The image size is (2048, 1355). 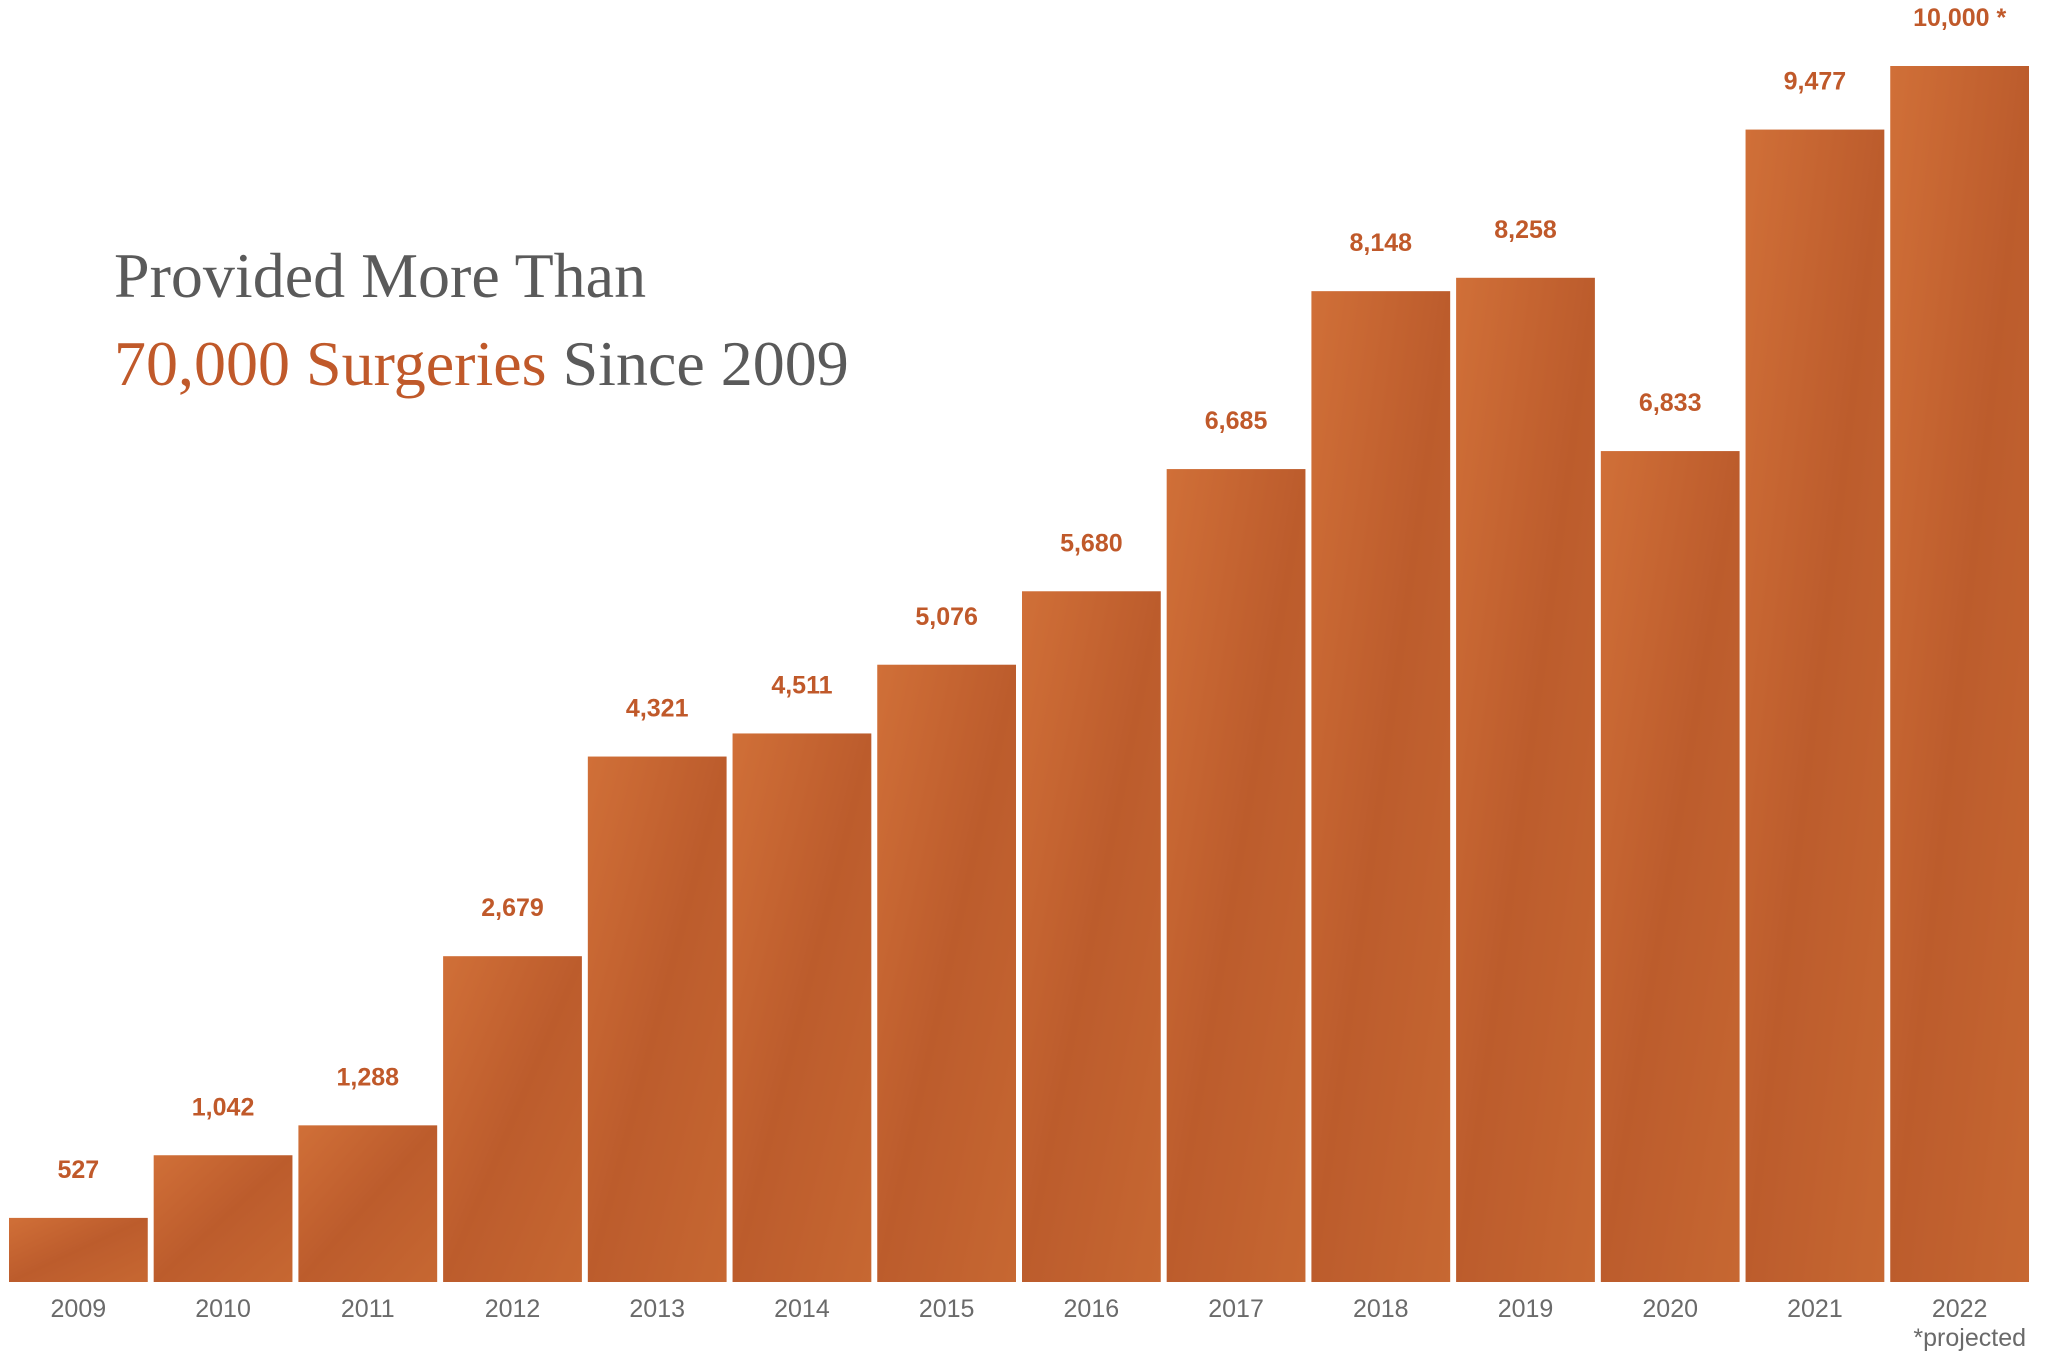 I want to click on value-label: 6,833, so click(x=1670, y=403).